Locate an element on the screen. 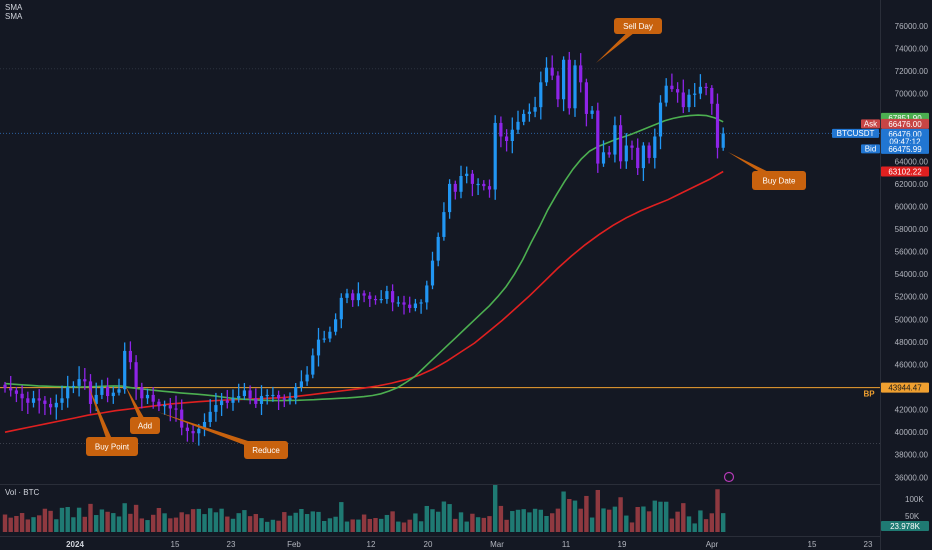  countdown-tag: 09:47:12 is located at coordinates (905, 141).